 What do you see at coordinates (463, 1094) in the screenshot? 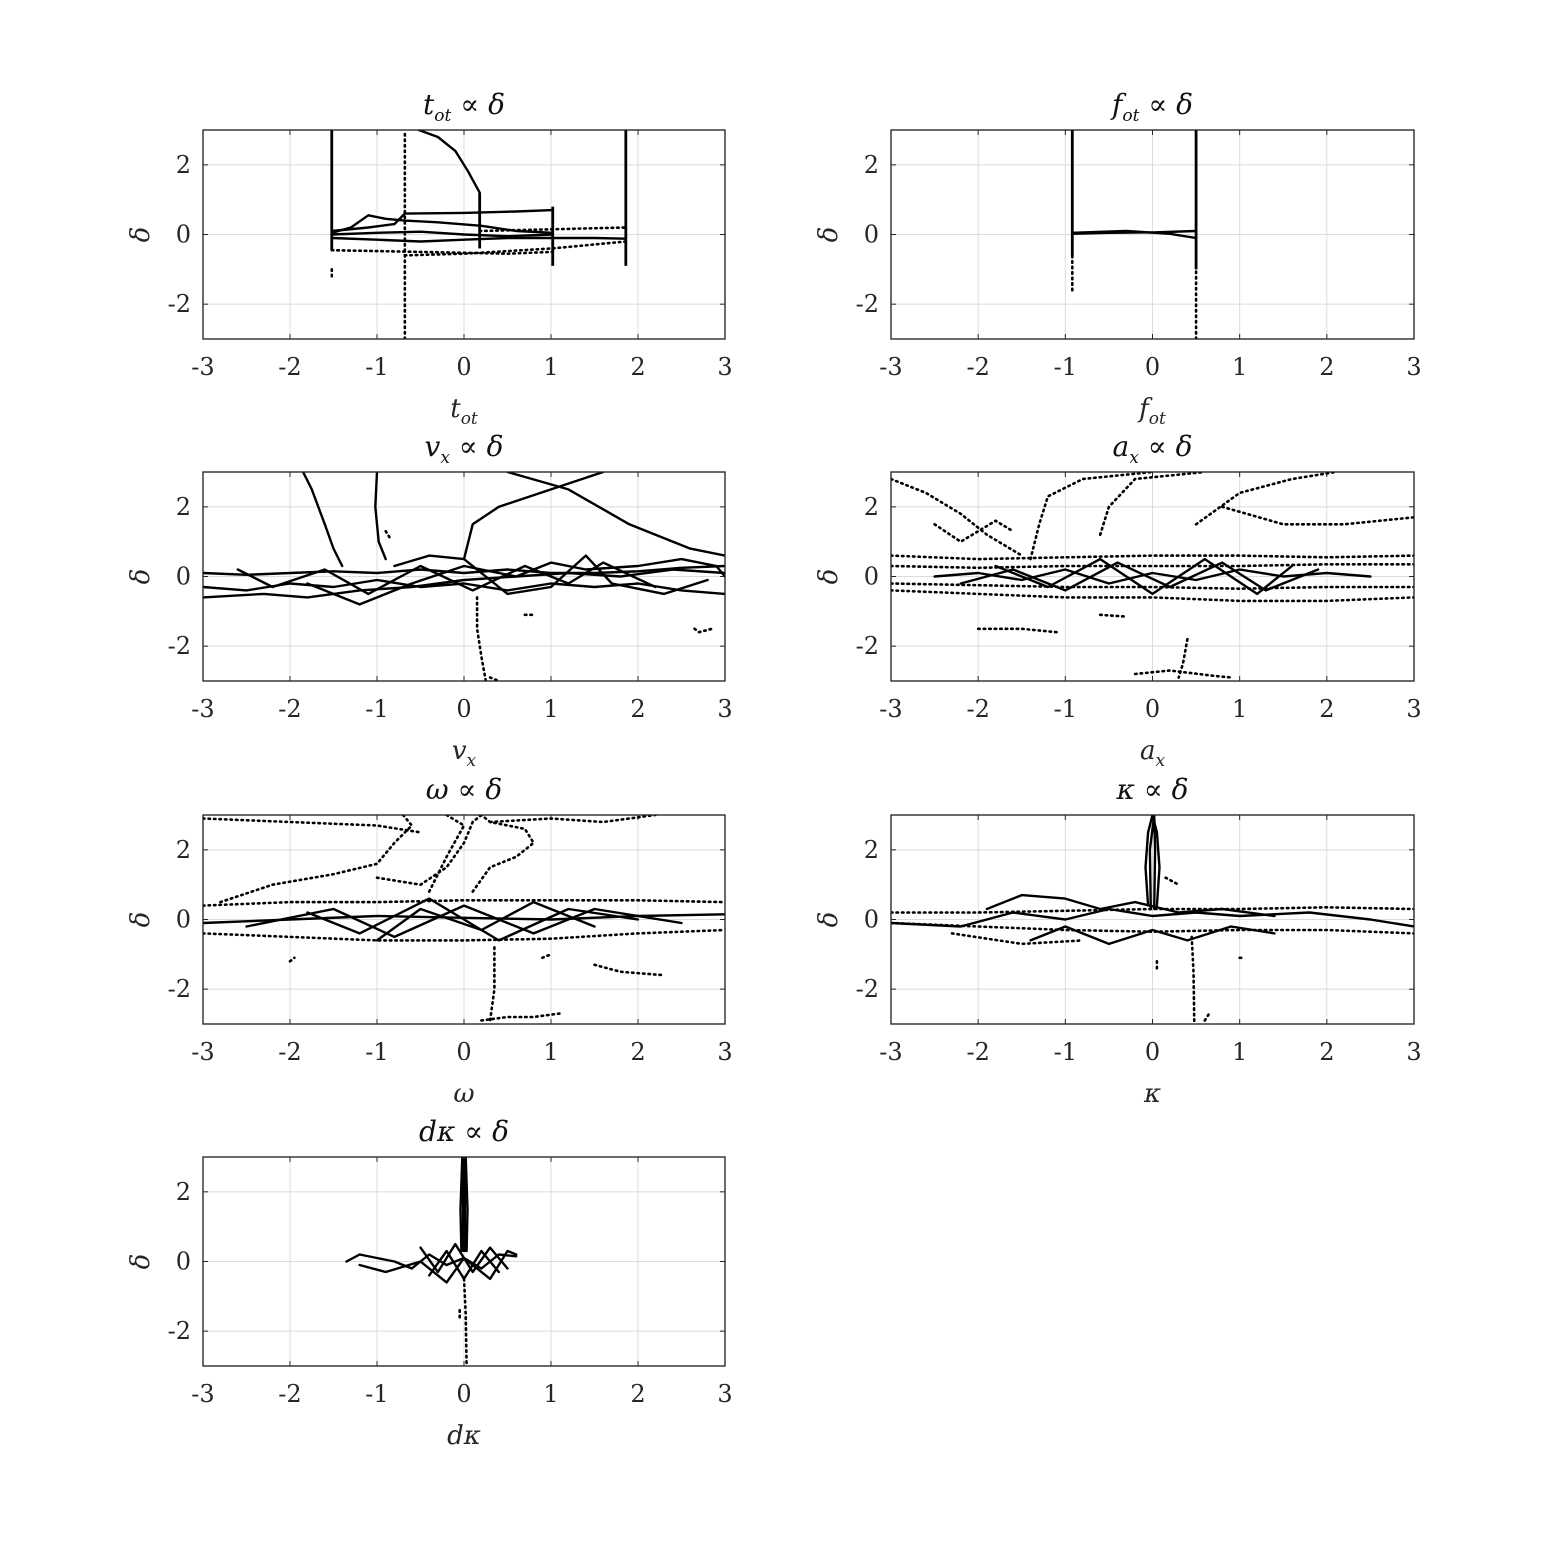
I see `x-axis-label: ω` at bounding box center [463, 1094].